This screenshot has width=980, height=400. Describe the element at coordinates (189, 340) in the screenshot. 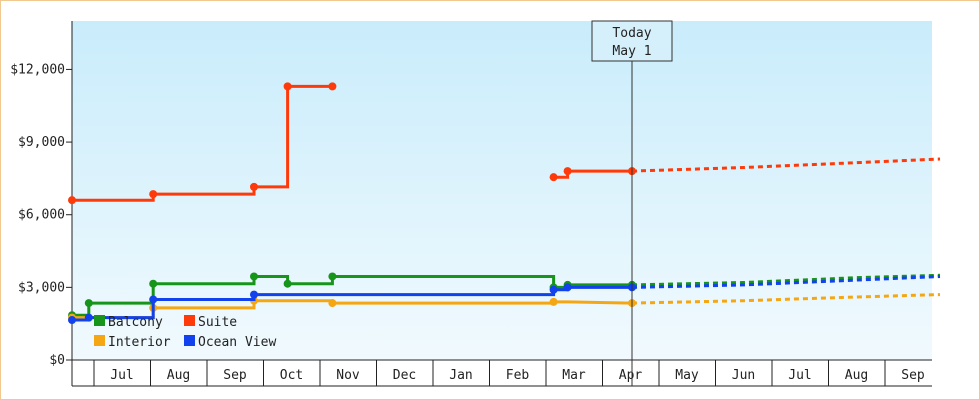

I see `legend-swatch-ocean-view` at that location.